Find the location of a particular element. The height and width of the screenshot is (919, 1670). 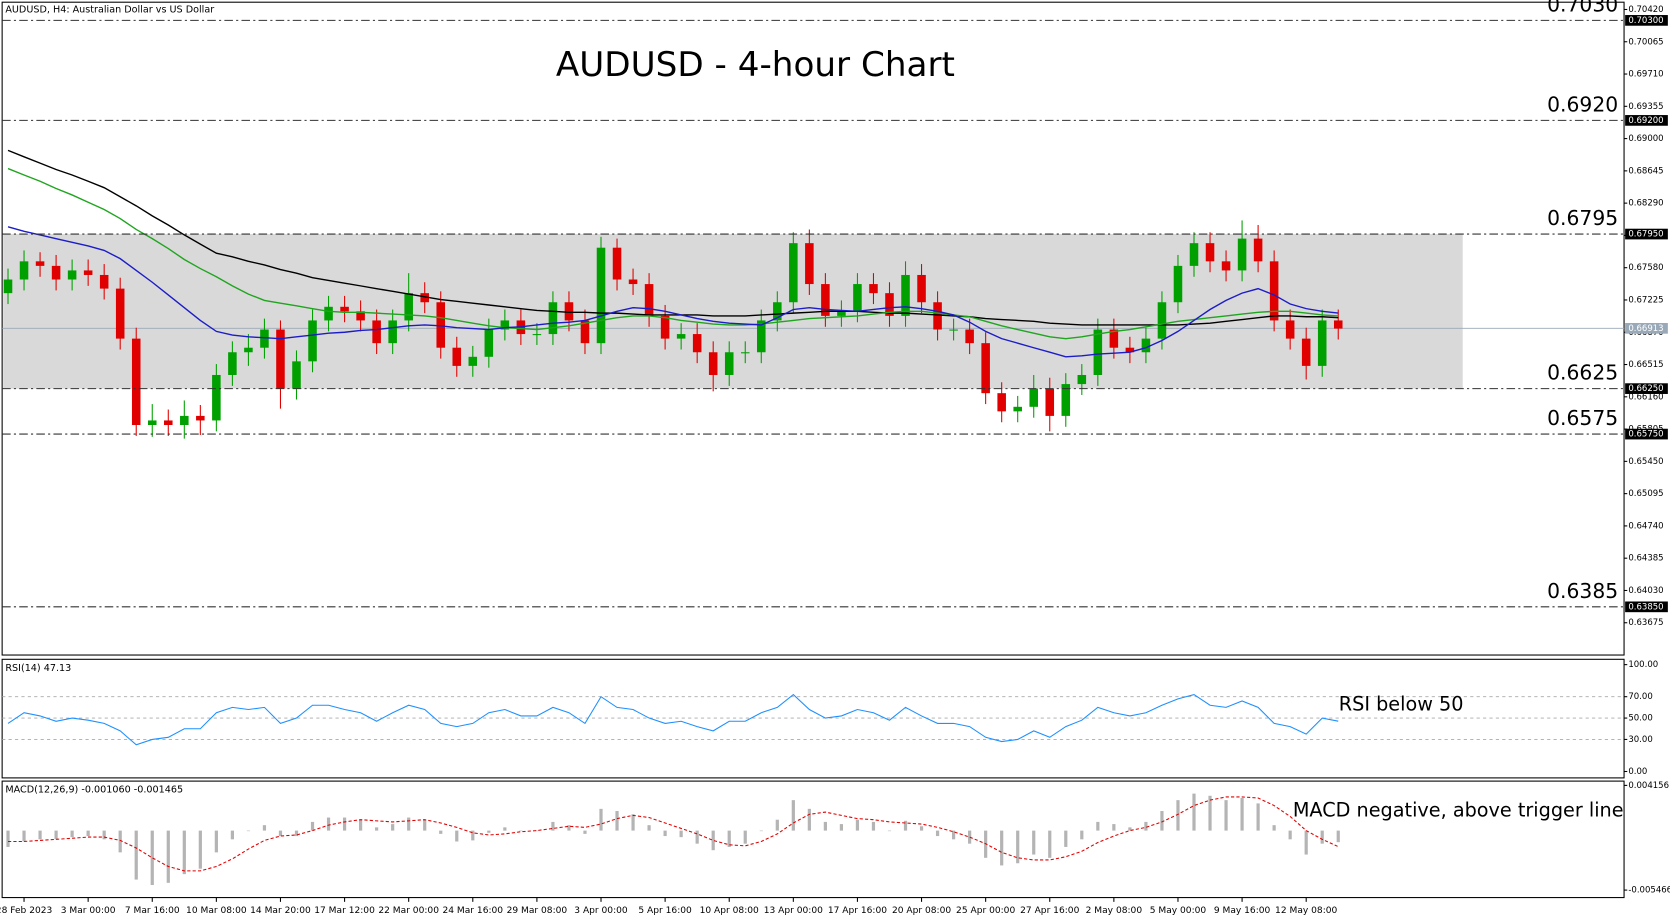

annotation: RSI below 50 is located at coordinates (1401, 704).